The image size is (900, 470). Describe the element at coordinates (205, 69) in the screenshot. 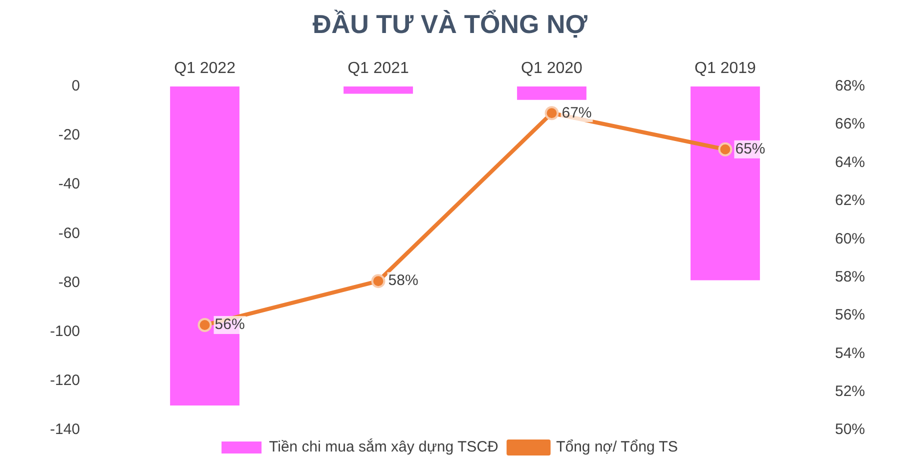

I see `x-tick-label: Q1 2022` at that location.